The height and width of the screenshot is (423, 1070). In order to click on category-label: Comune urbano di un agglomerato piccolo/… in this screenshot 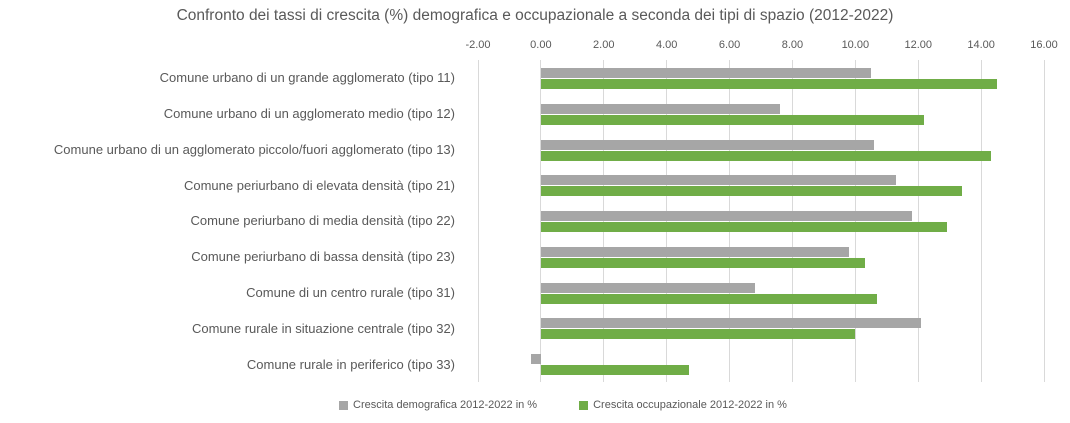, I will do `click(254, 149)`.